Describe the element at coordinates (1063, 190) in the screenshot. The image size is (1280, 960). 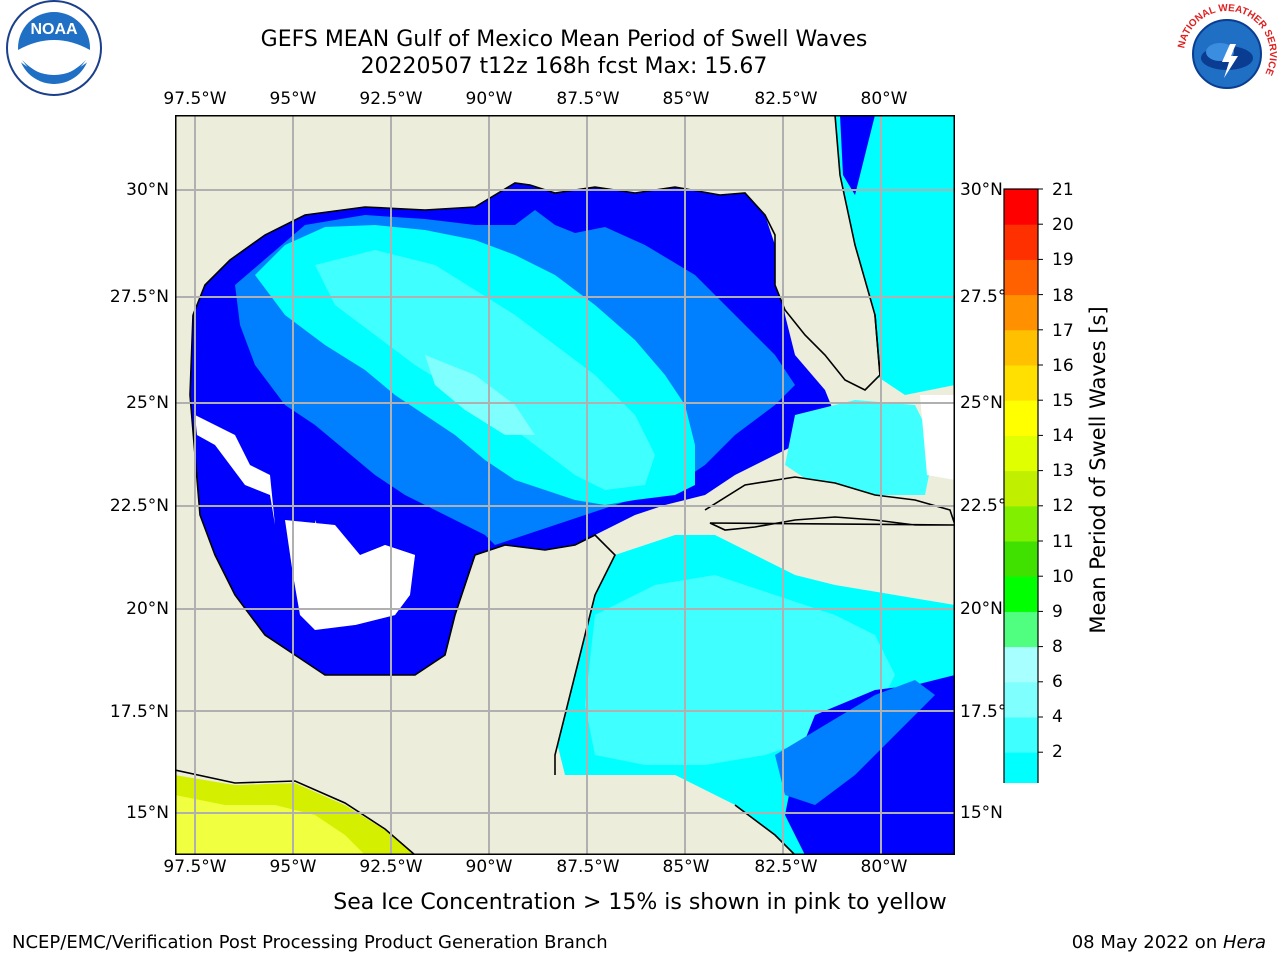
I see `colorbar-tick-label: 21` at that location.